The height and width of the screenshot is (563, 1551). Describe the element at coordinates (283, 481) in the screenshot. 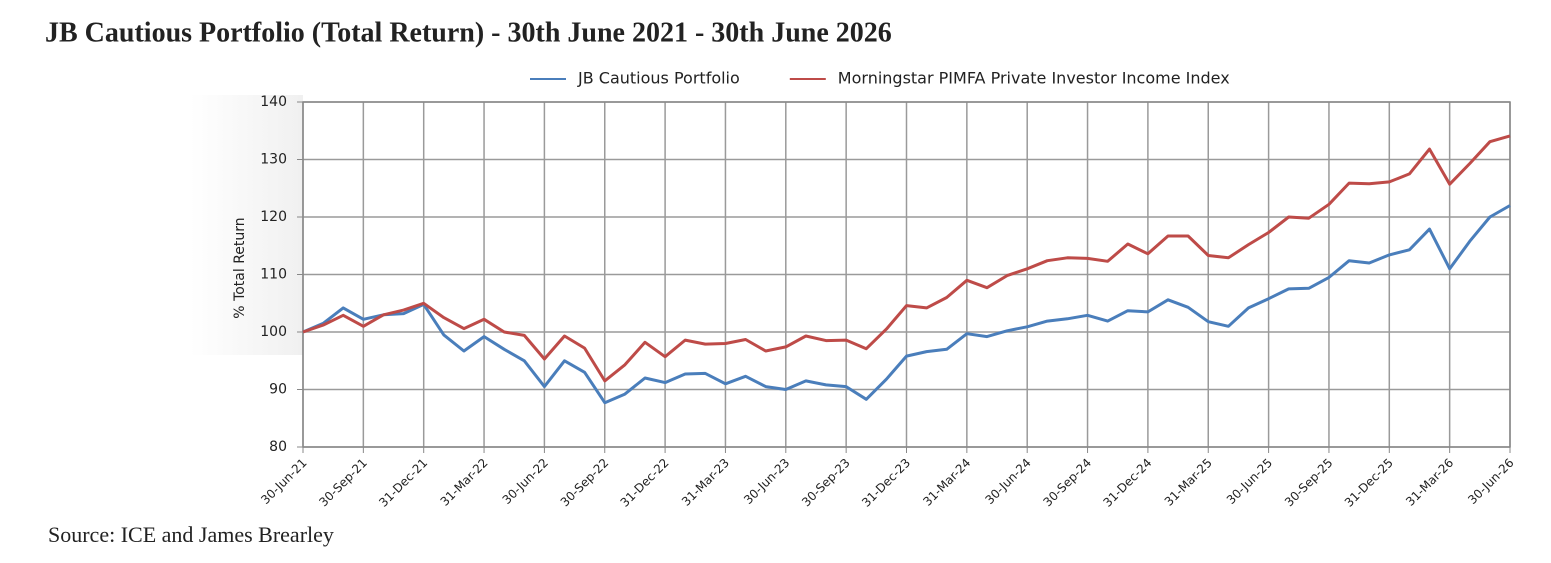

I see `x-tick-label: 30-Jun-21` at that location.